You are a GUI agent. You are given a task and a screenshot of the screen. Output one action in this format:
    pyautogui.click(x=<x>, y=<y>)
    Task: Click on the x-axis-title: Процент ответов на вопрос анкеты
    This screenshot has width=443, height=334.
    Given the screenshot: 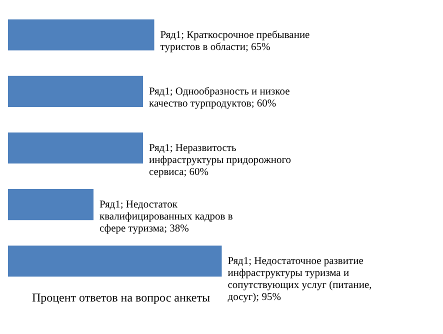 What is the action you would take?
    pyautogui.click(x=121, y=297)
    